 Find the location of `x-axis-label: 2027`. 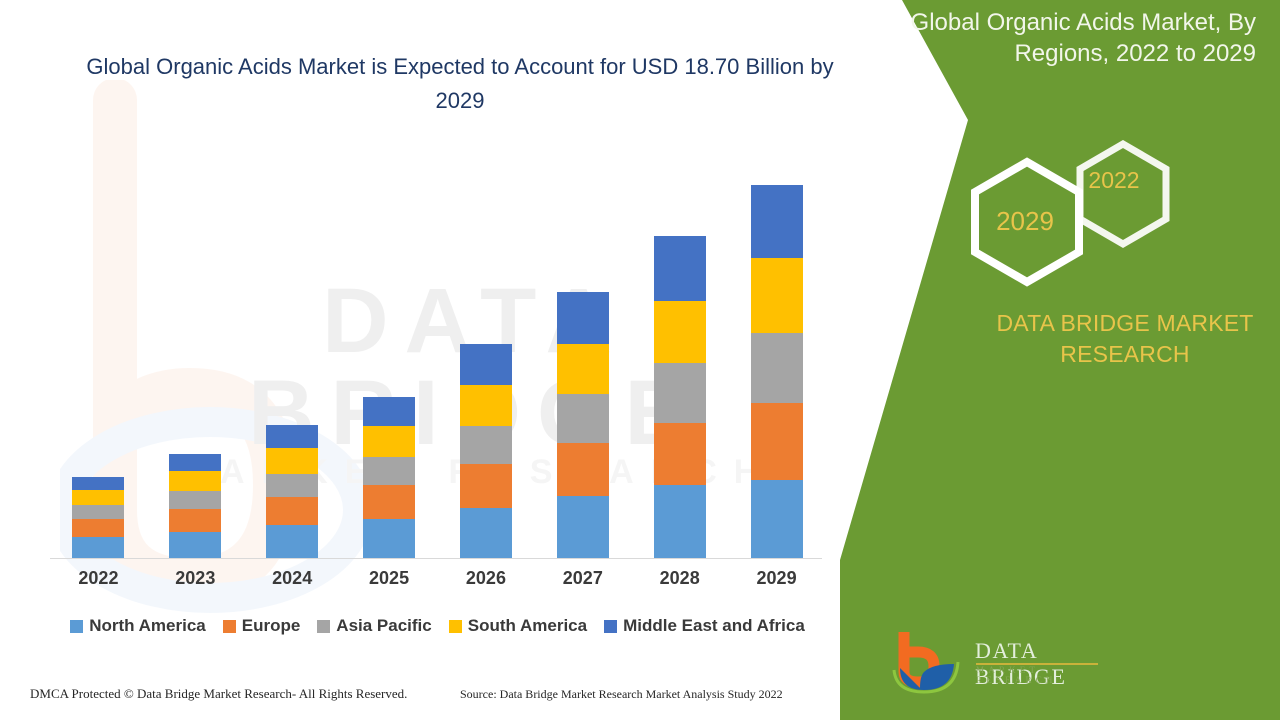

x-axis-label: 2027 is located at coordinates (582, 578).